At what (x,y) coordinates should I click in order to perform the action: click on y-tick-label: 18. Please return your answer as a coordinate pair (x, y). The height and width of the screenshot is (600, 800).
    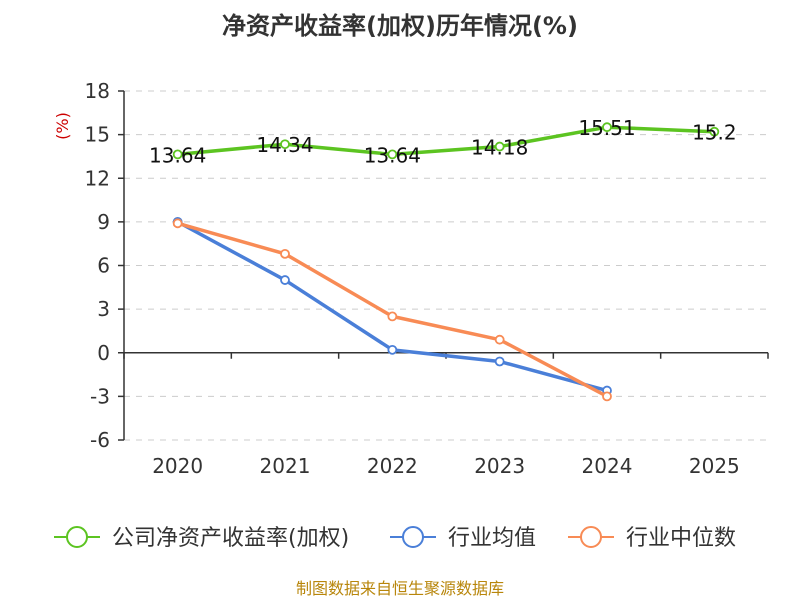
    Looking at the image, I should click on (97, 91).